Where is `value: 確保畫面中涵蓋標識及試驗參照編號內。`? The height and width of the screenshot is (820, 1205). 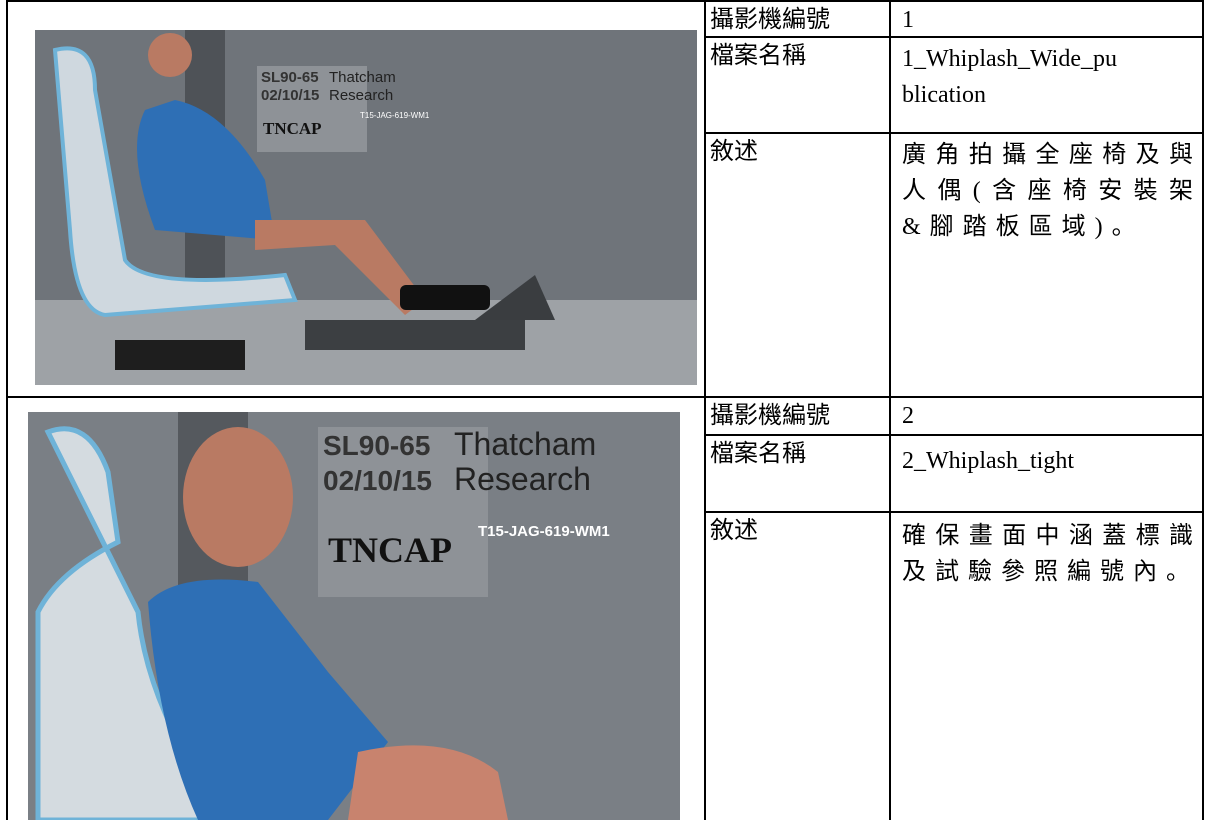 value: 確保畫面中涵蓋標識及試驗參照編號內。 is located at coordinates (1052, 554).